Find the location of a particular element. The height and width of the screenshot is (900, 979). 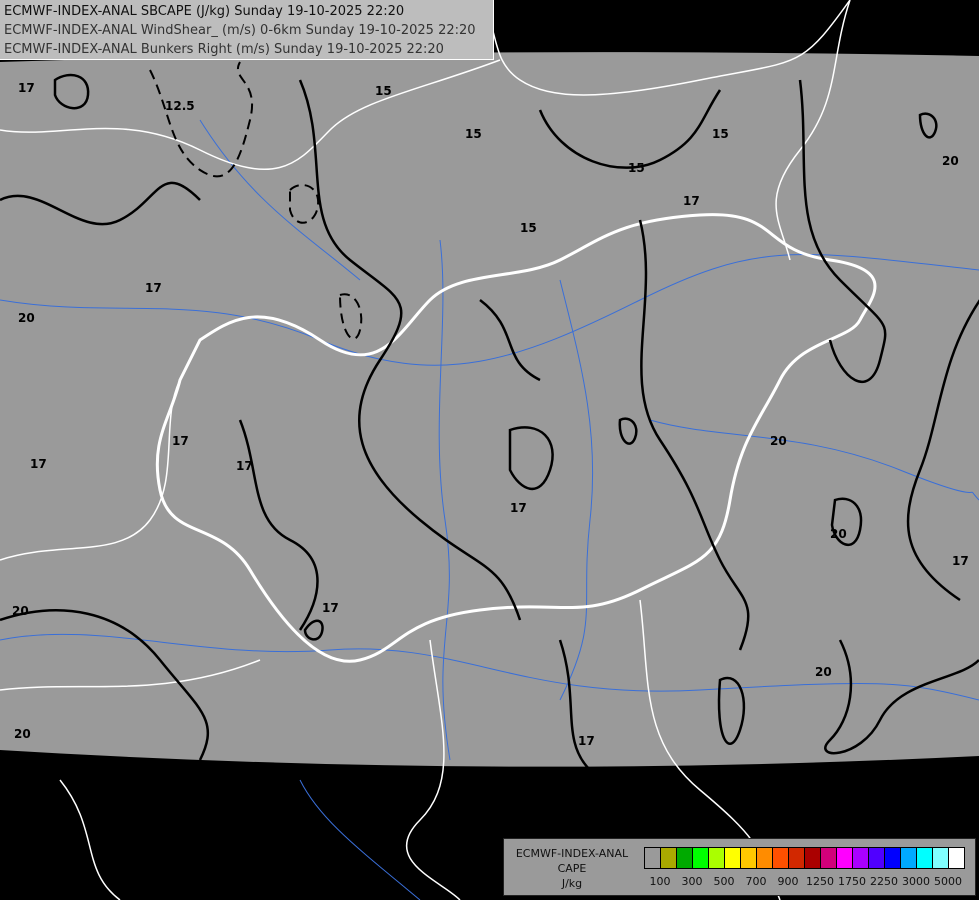

legend-tick-label: 1250 is located at coordinates (820, 881).